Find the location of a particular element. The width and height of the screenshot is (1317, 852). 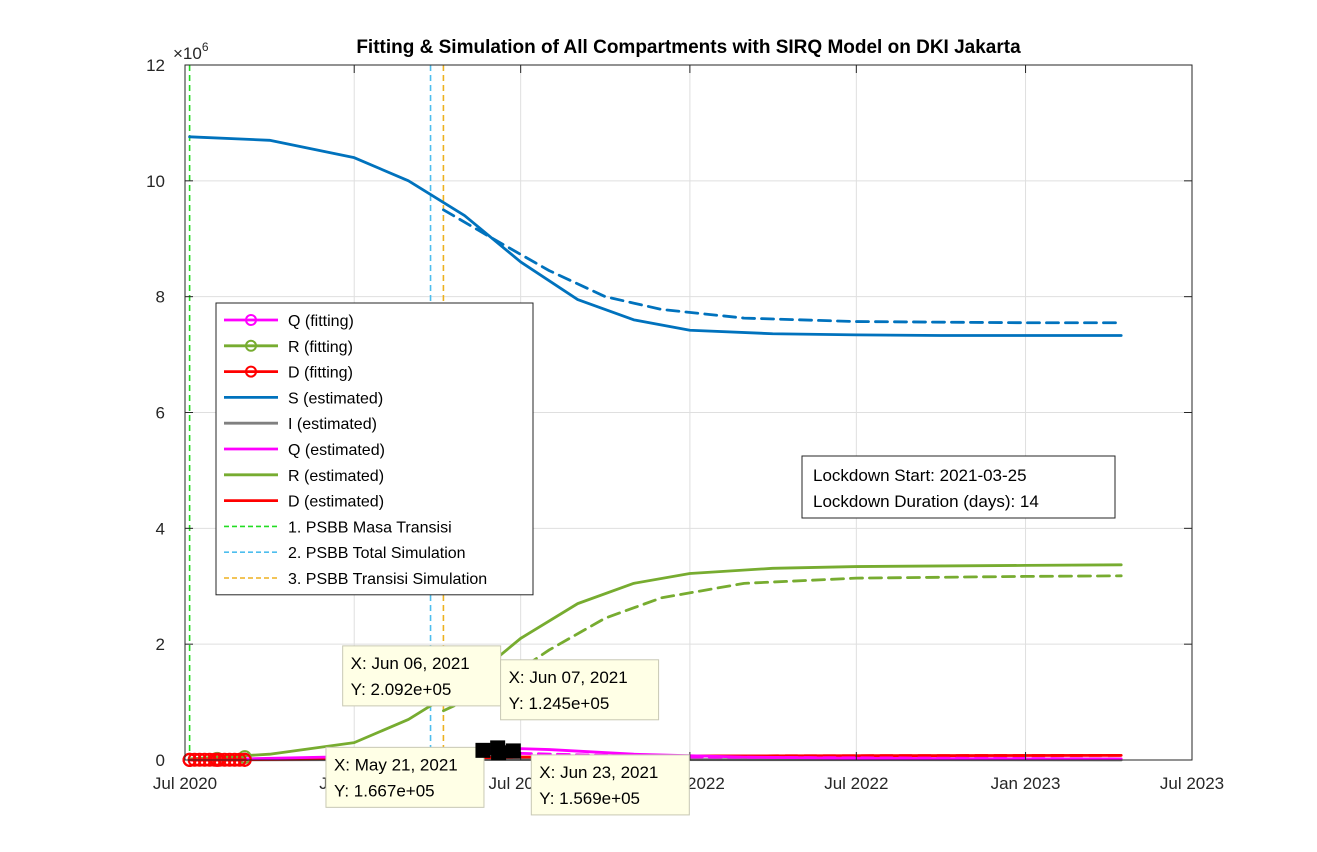

annotation-line: Lockdown Duration (days): 14 is located at coordinates (926, 501).